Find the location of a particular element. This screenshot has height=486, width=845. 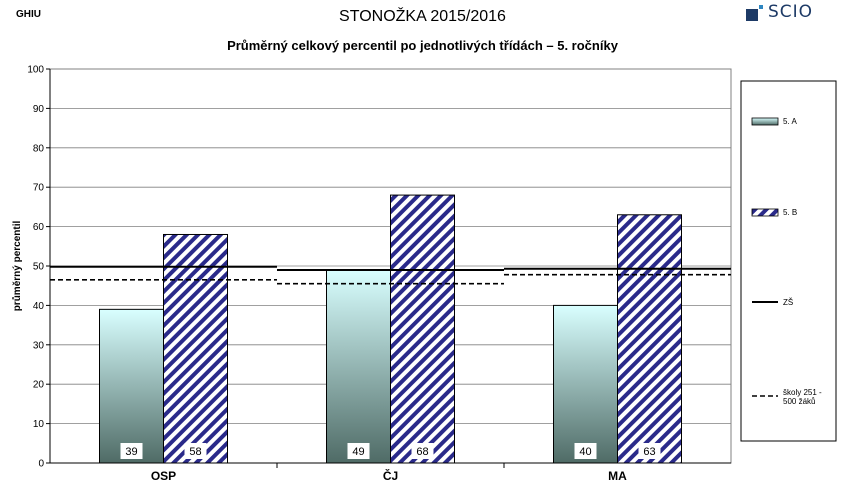

scio-logo-text: SCIO is located at coordinates (791, 12).